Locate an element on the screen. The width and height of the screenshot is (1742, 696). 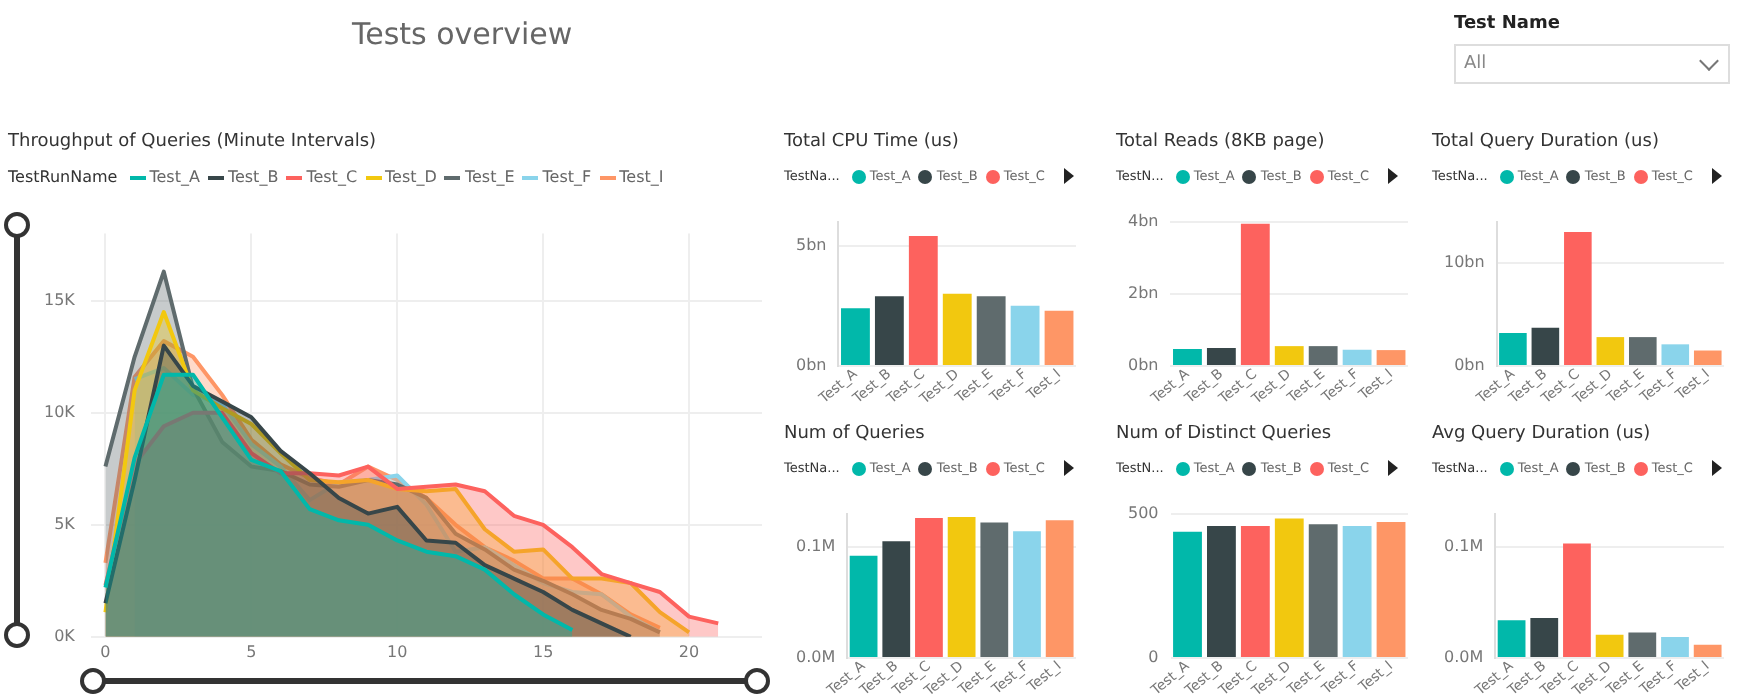
y-tick-label: 5bn is located at coordinates (811, 244).